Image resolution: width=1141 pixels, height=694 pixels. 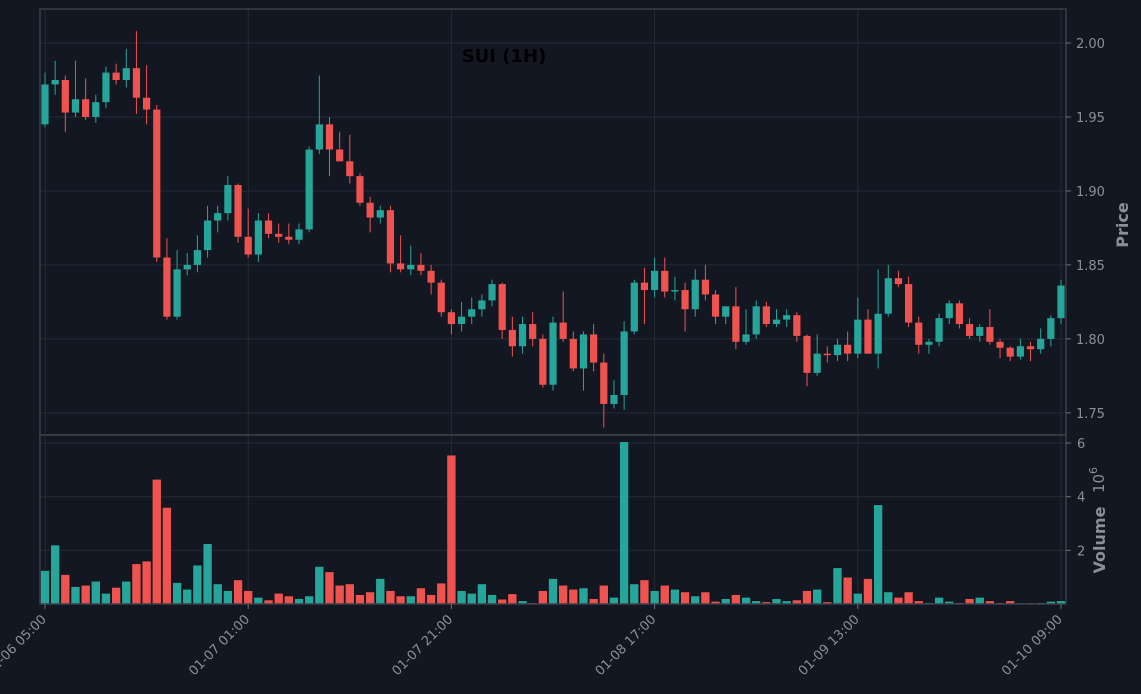 What do you see at coordinates (1090, 44) in the screenshot?
I see `price-tick-label: 2.00` at bounding box center [1090, 44].